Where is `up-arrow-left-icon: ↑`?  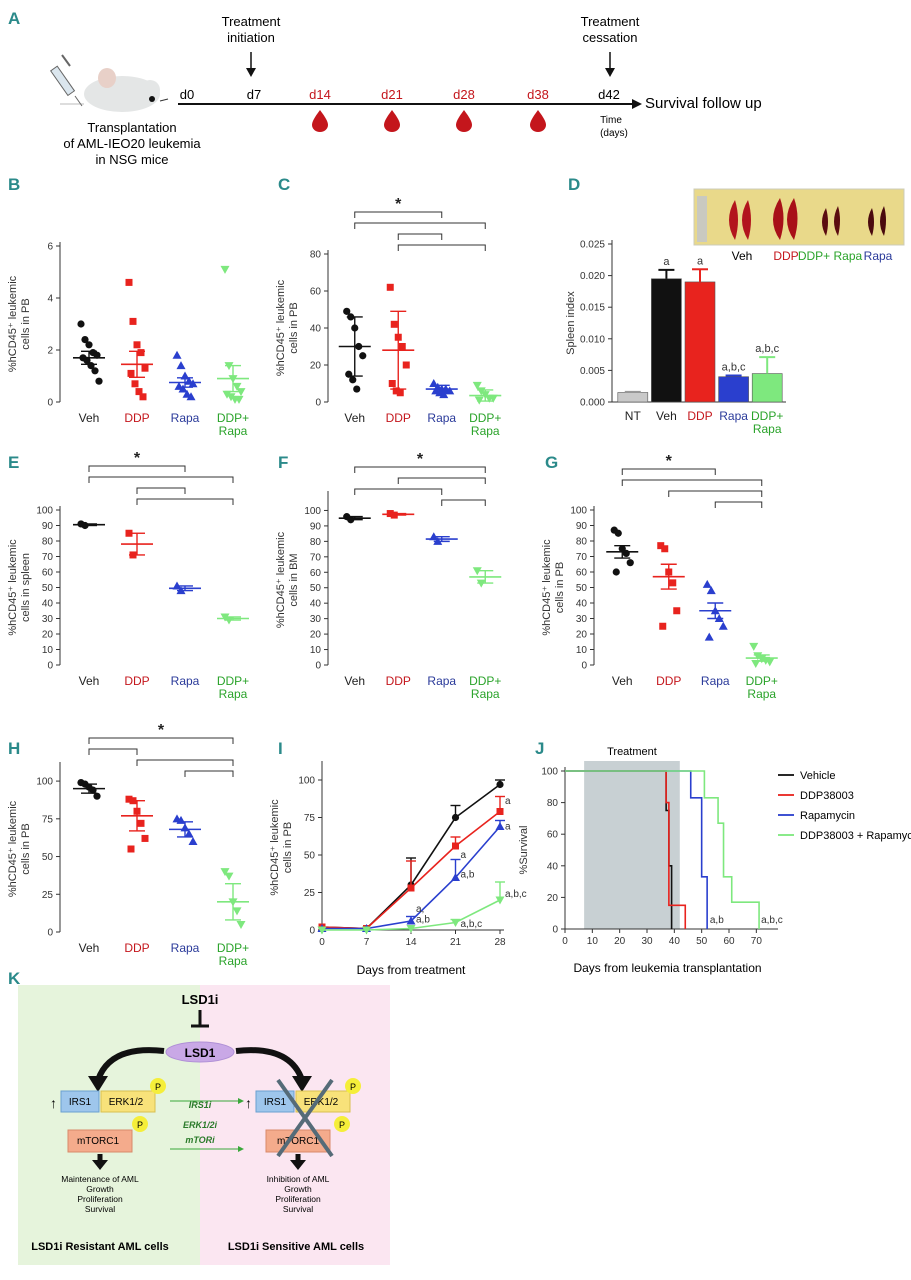
up-arrow-left-icon: ↑ is located at coordinates (53, 1103).